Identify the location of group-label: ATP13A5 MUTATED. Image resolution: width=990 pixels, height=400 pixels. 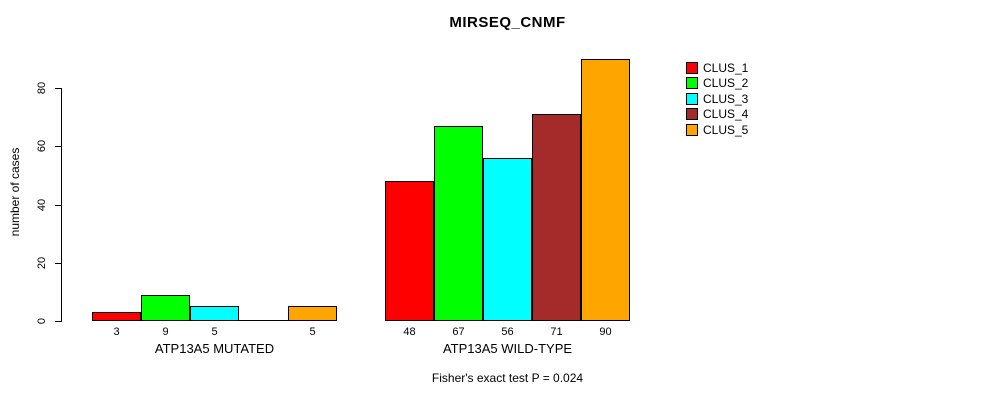
(214, 348).